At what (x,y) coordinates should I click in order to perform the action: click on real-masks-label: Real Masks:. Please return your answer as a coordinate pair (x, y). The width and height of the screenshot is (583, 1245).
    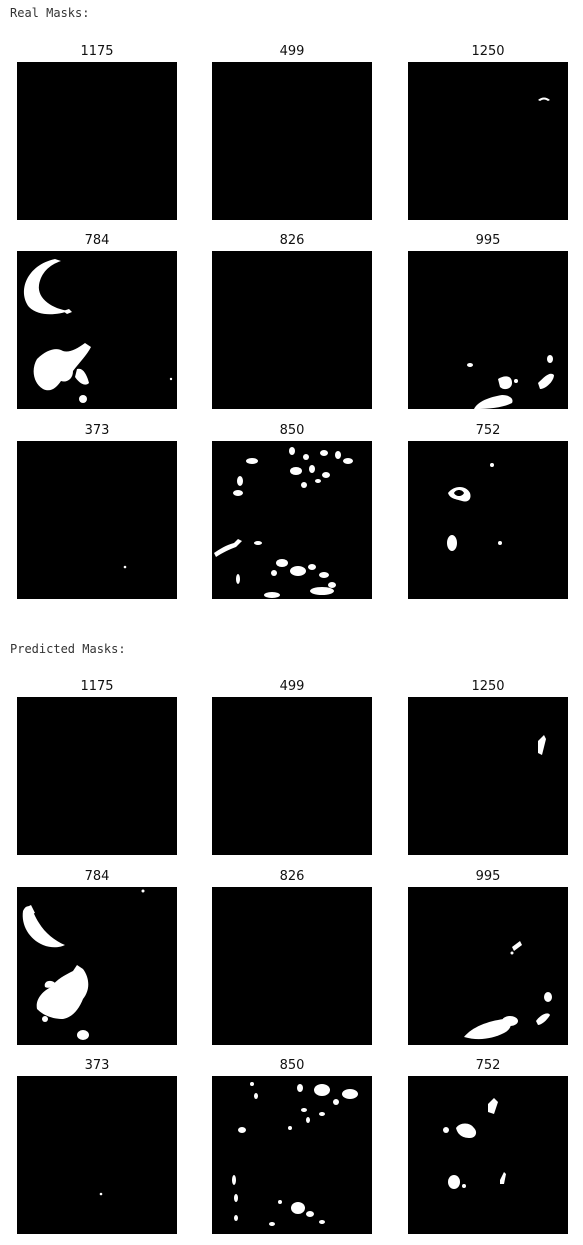
    Looking at the image, I should click on (50, 13).